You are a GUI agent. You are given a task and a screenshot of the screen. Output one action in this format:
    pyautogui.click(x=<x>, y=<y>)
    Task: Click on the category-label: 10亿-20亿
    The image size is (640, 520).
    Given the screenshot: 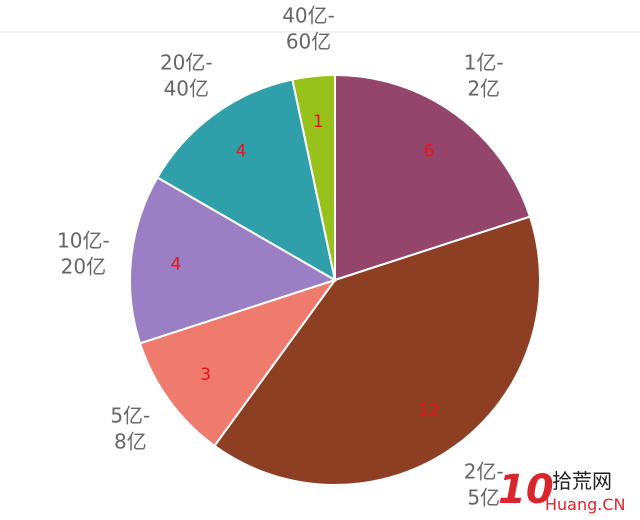 What is the action you would take?
    pyautogui.click(x=83, y=254)
    